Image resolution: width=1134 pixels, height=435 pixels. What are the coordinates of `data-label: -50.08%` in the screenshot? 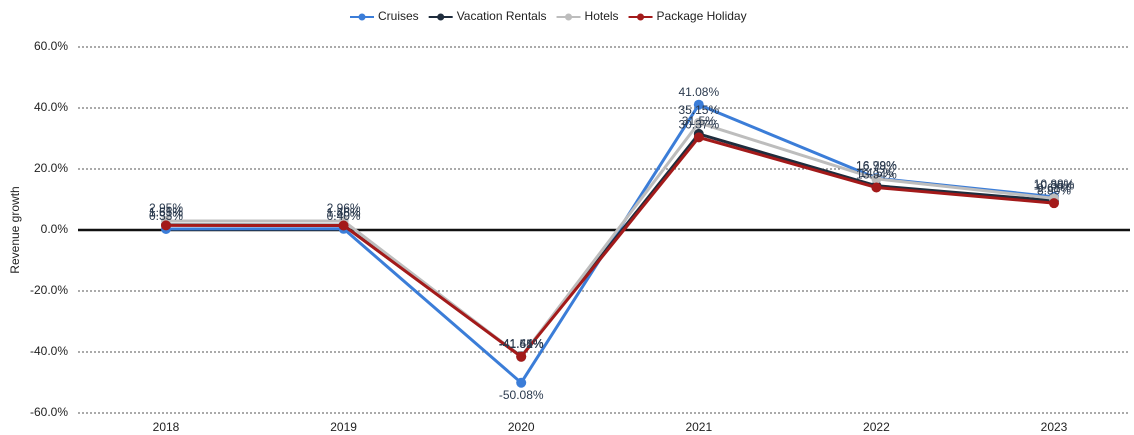 It's located at (521, 395).